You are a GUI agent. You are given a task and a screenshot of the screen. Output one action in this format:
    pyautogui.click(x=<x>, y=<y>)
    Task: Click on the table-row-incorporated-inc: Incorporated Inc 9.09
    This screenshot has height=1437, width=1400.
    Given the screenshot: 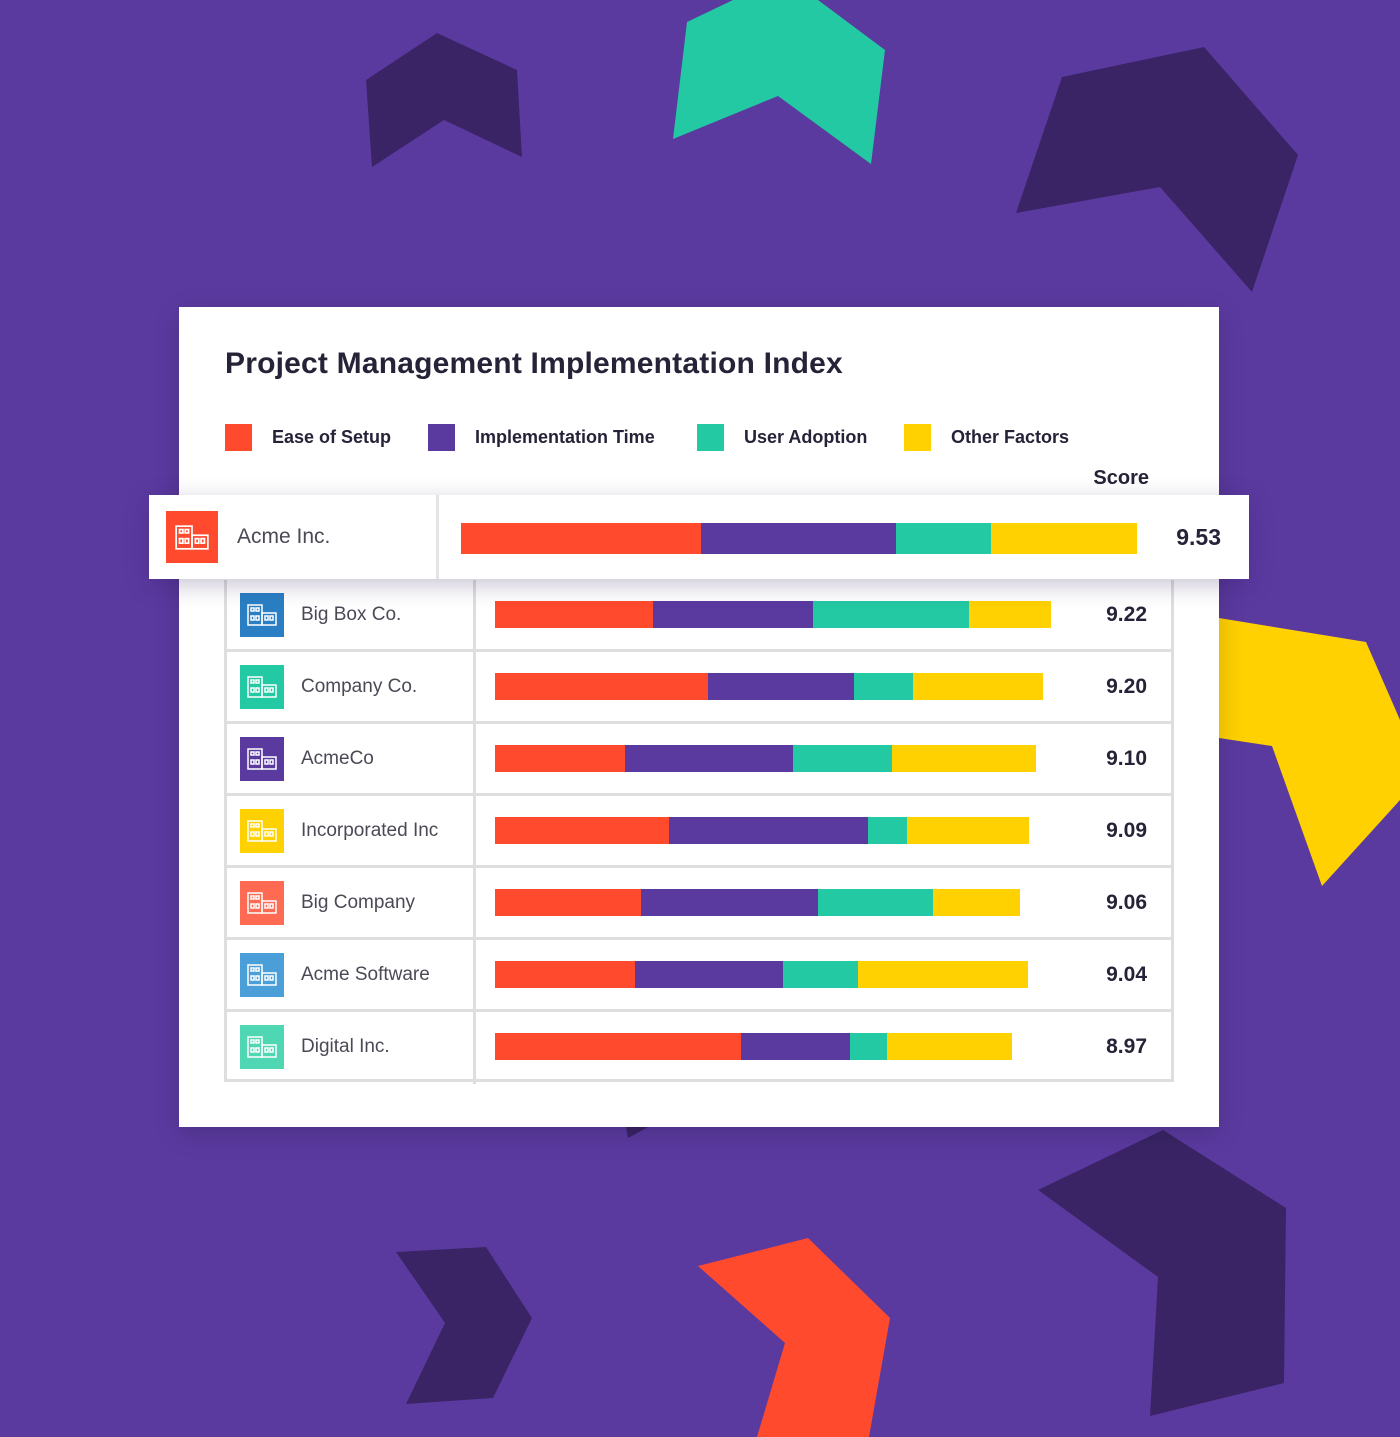 What is the action you would take?
    pyautogui.click(x=699, y=832)
    